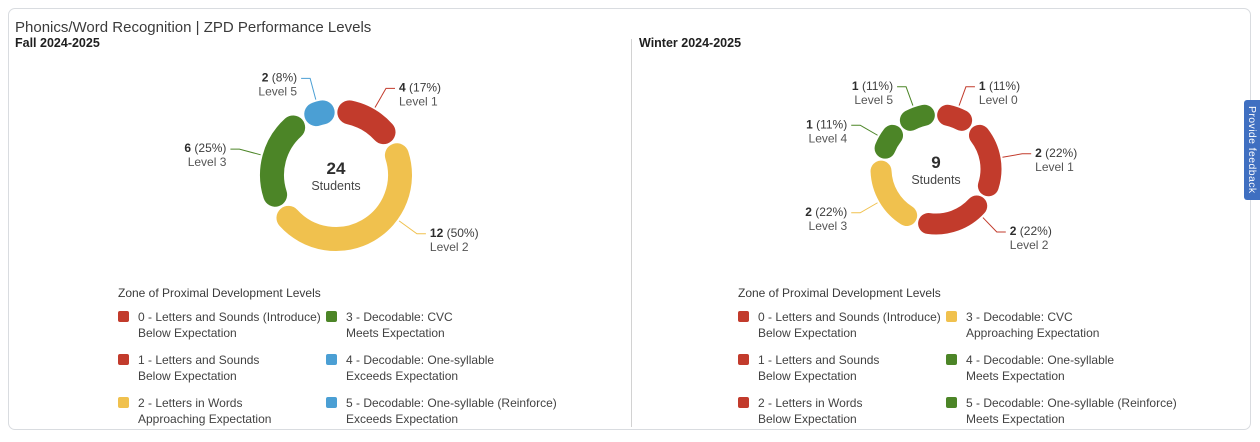  What do you see at coordinates (828, 138) in the screenshot?
I see `slice-label-level: Level 4` at bounding box center [828, 138].